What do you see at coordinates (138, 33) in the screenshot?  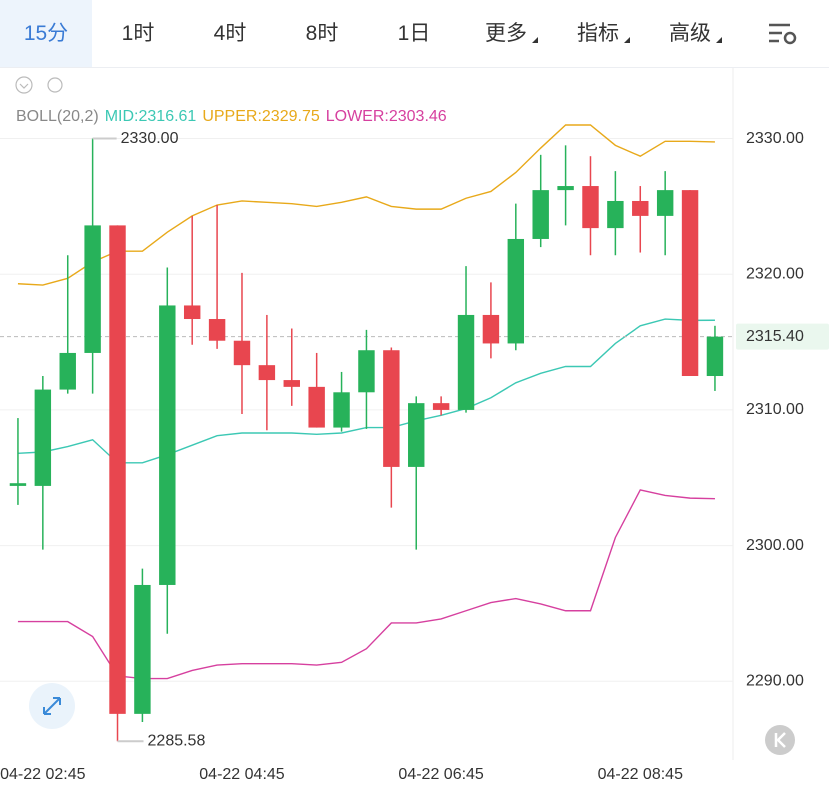 I see `tab: 1时` at bounding box center [138, 33].